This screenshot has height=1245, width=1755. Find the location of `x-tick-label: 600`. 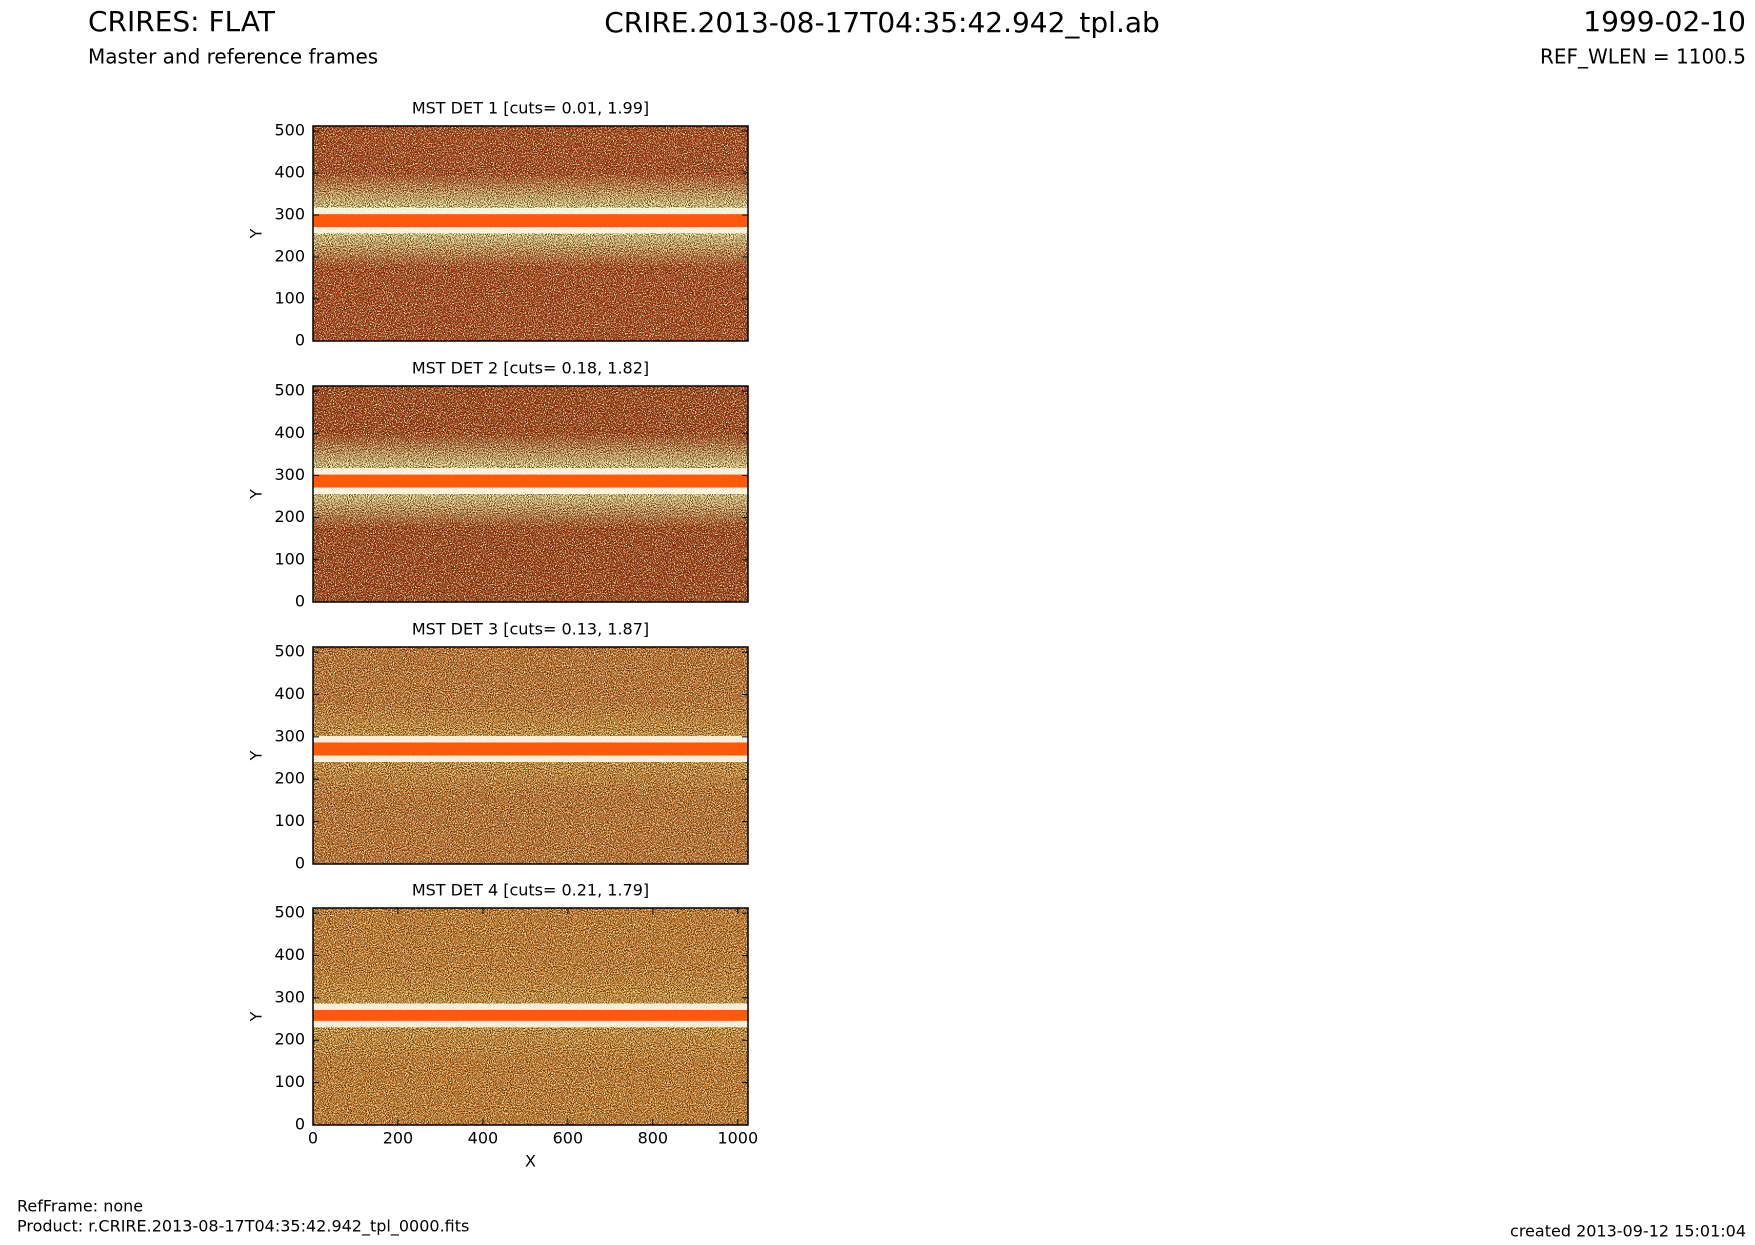

x-tick-label: 600 is located at coordinates (568, 1138).